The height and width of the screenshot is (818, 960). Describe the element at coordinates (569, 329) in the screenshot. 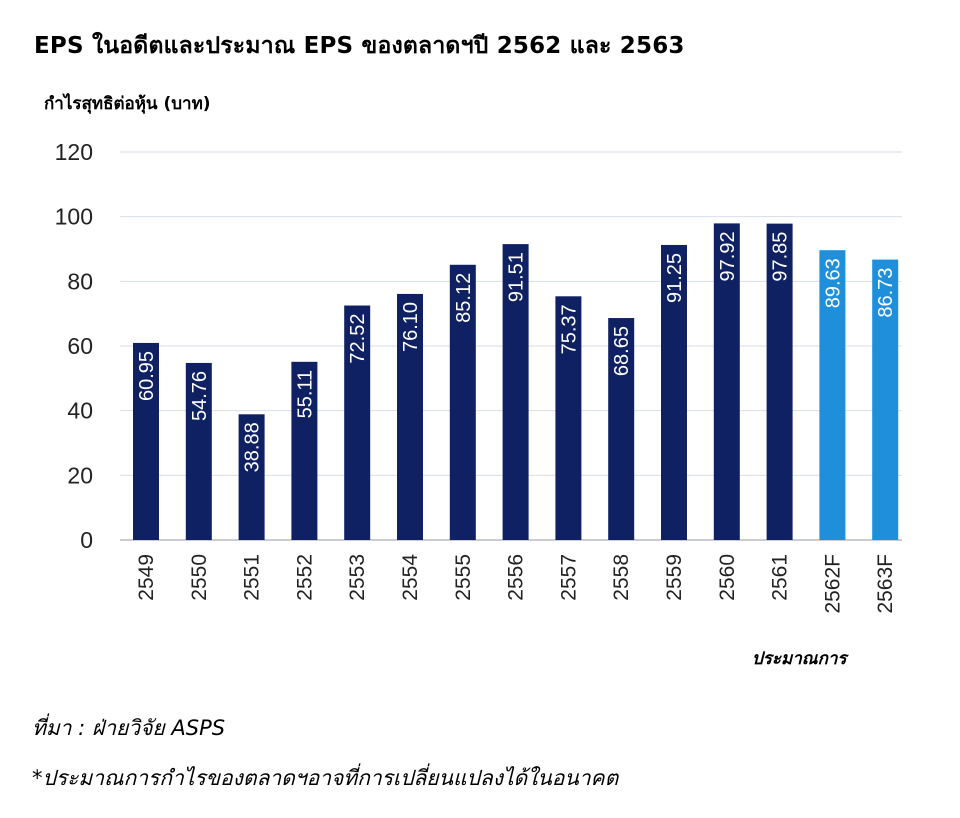

I see `bar-value-label: 75.37` at that location.